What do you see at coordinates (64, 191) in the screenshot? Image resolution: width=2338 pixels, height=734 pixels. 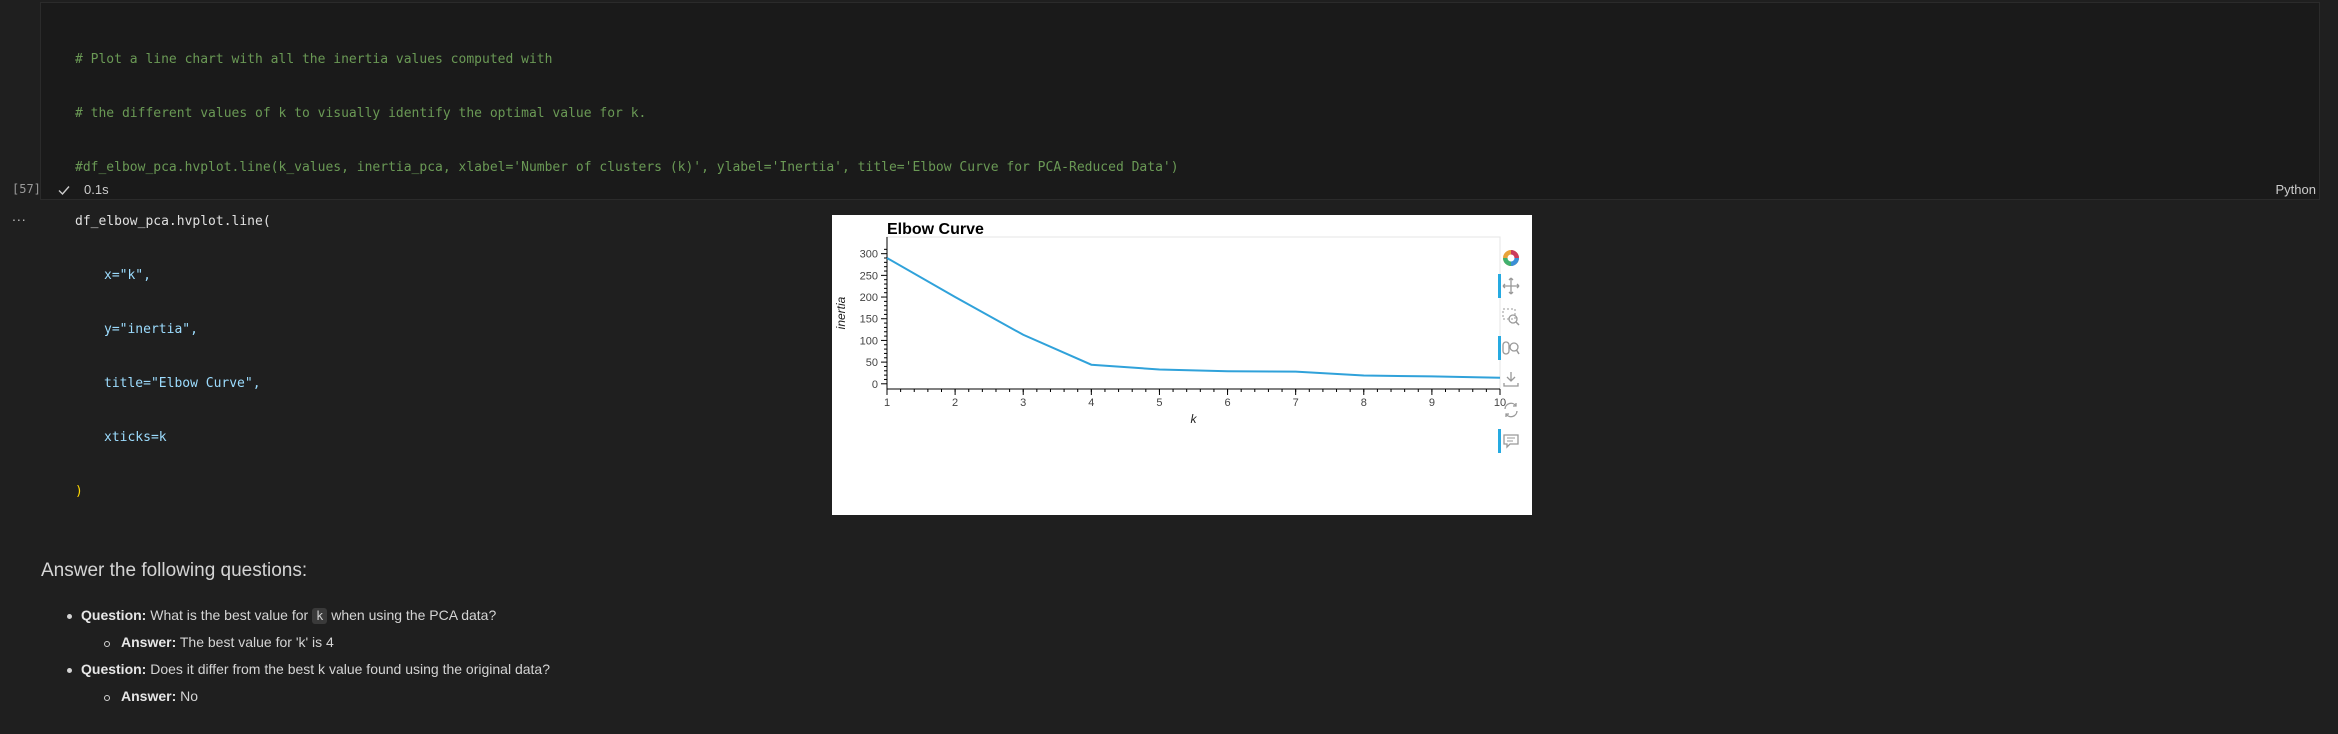 I see `check-icon` at bounding box center [64, 191].